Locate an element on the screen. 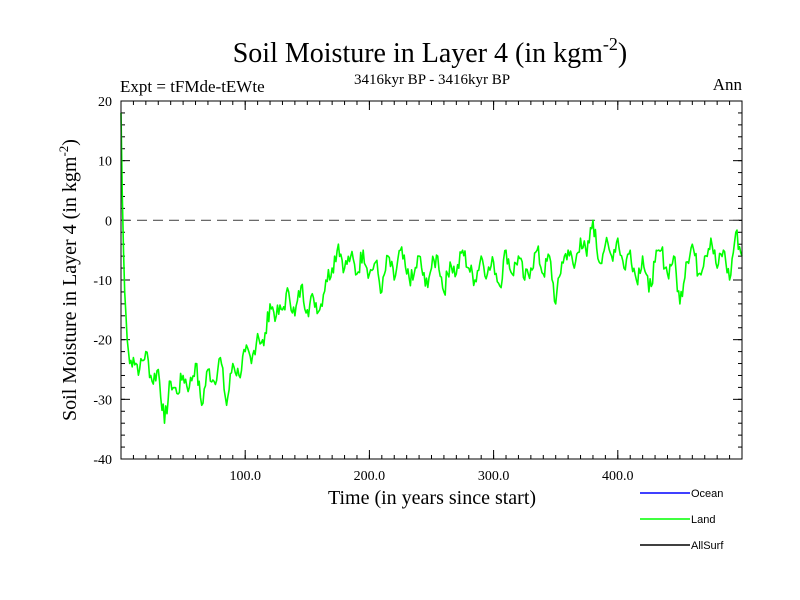 Image resolution: width=800 pixels, height=600 pixels. y-tick-label: 10 is located at coordinates (105, 162).